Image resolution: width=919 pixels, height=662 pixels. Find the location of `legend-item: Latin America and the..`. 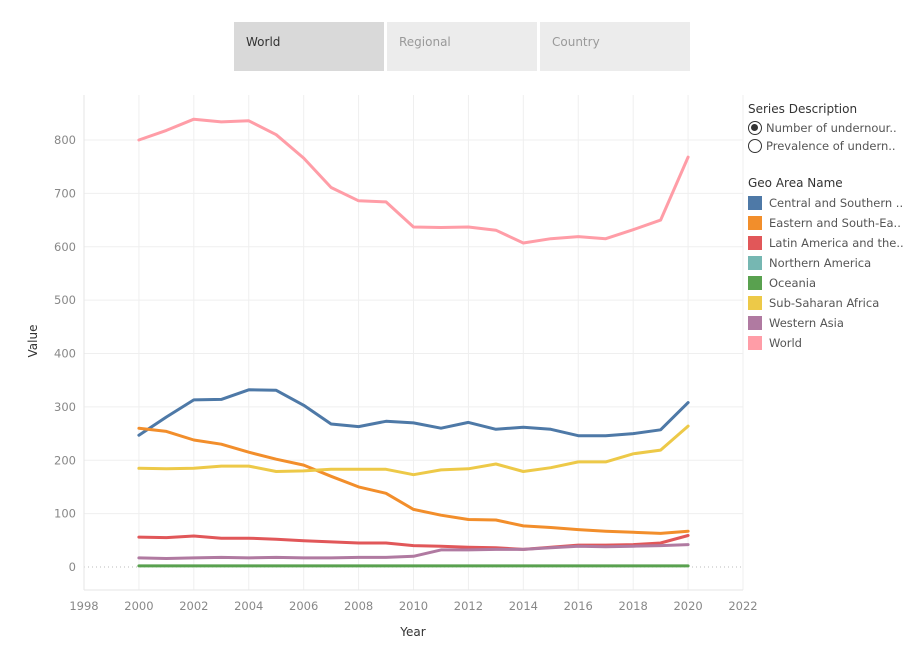

legend-item: Latin America and the.. is located at coordinates (826, 243).